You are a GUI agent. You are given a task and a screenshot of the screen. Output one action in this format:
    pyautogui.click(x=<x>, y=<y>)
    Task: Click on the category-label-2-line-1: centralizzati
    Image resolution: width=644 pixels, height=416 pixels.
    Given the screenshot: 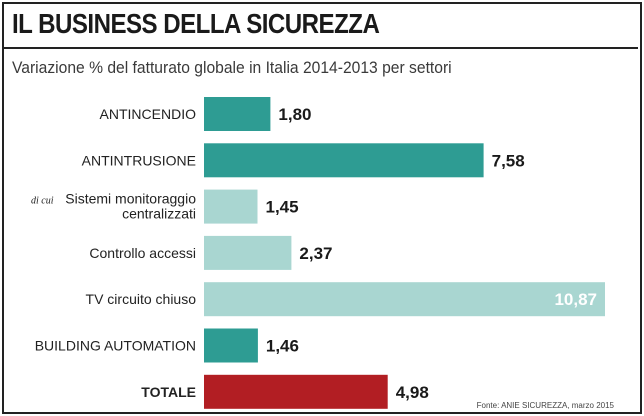 What is the action you would take?
    pyautogui.click(x=159, y=214)
    